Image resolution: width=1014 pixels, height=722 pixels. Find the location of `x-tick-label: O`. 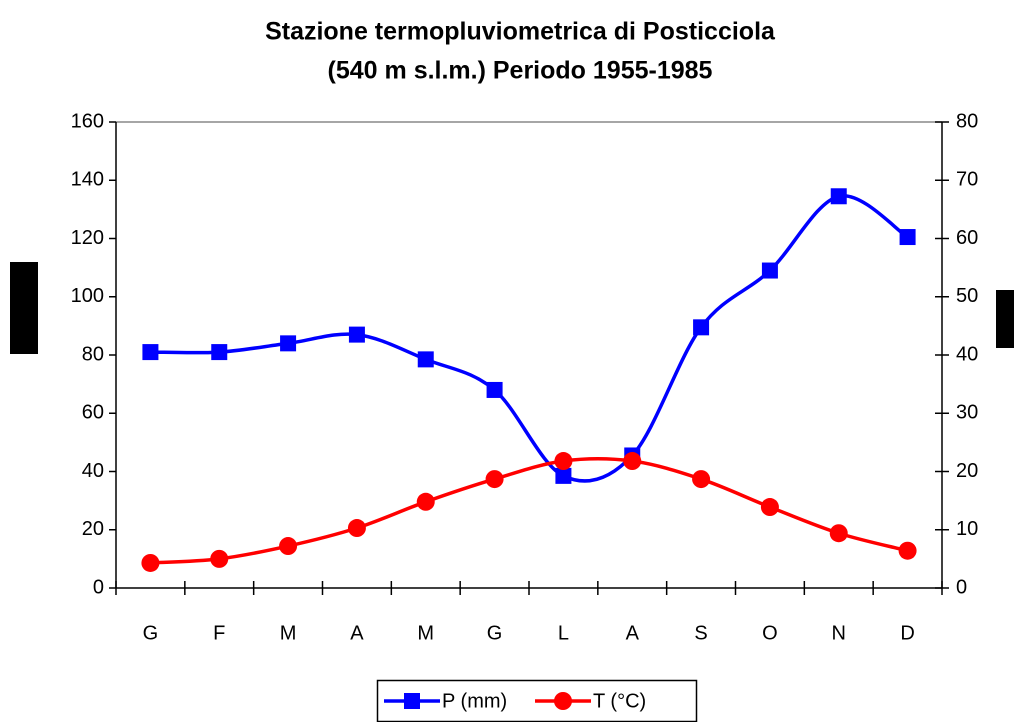

x-tick-label: O is located at coordinates (770, 633).